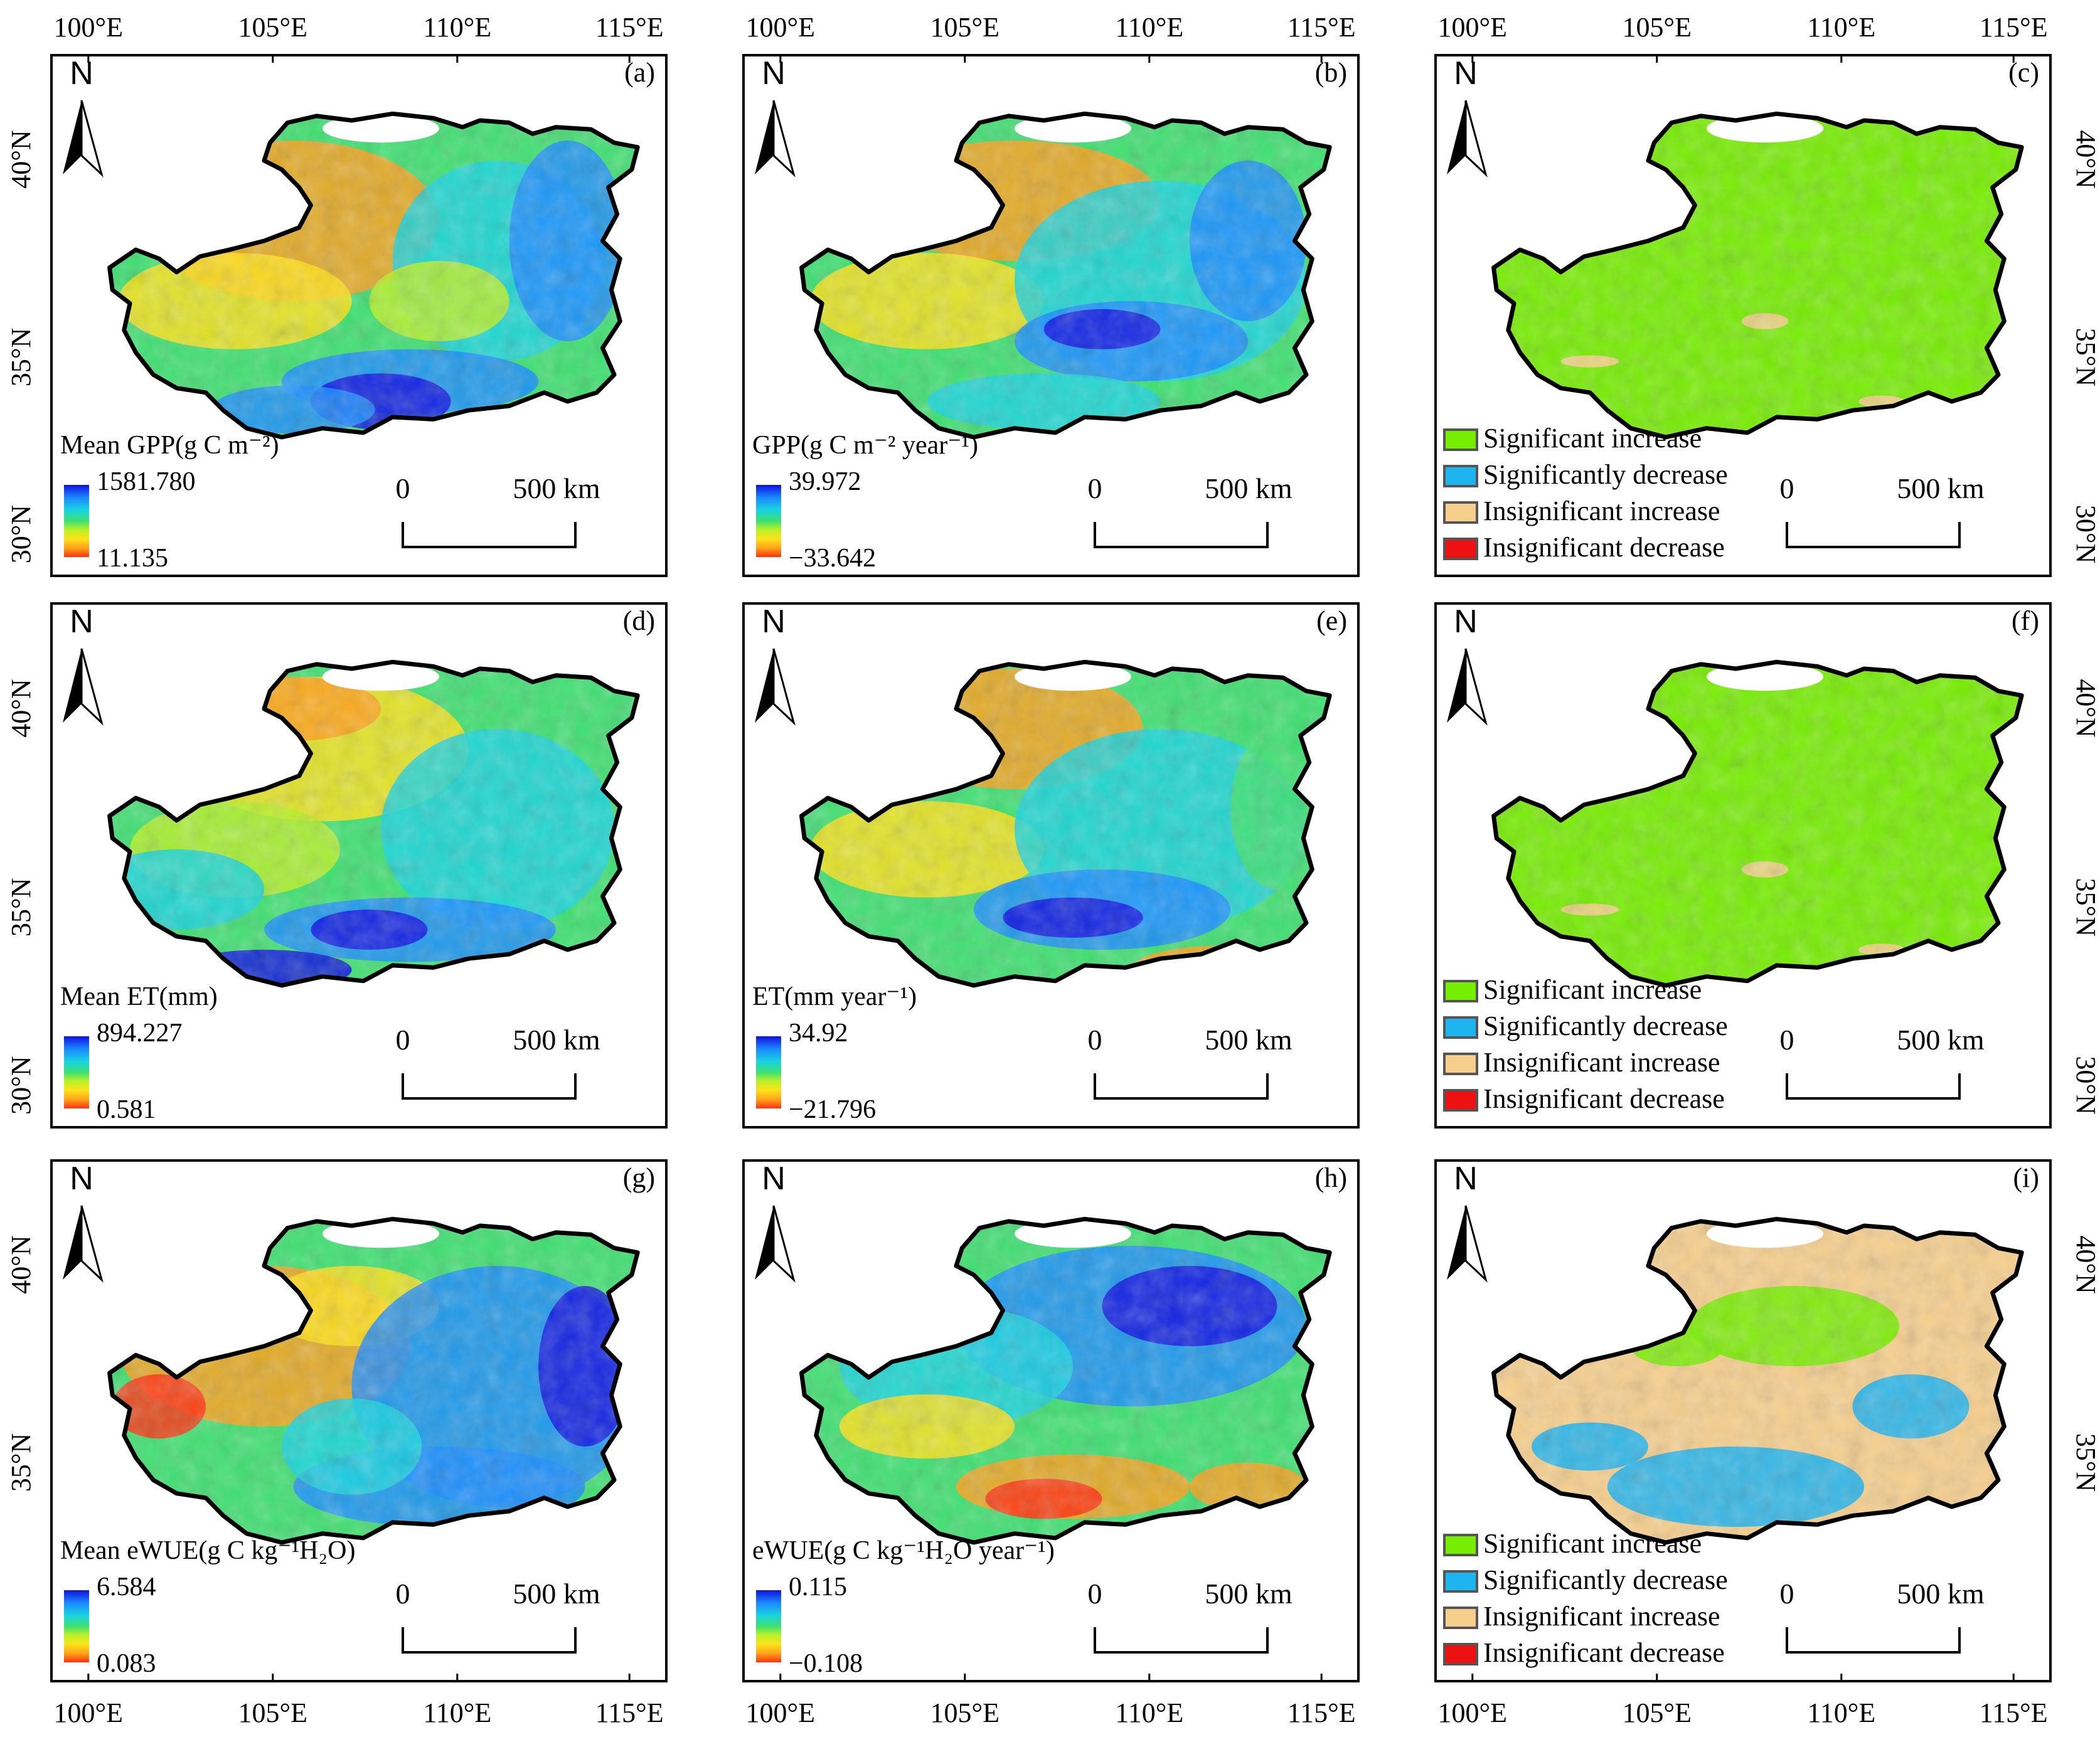 Image resolution: width=2100 pixels, height=1737 pixels. Describe the element at coordinates (639, 620) in the screenshot. I see `panel-letter: (d)` at that location.